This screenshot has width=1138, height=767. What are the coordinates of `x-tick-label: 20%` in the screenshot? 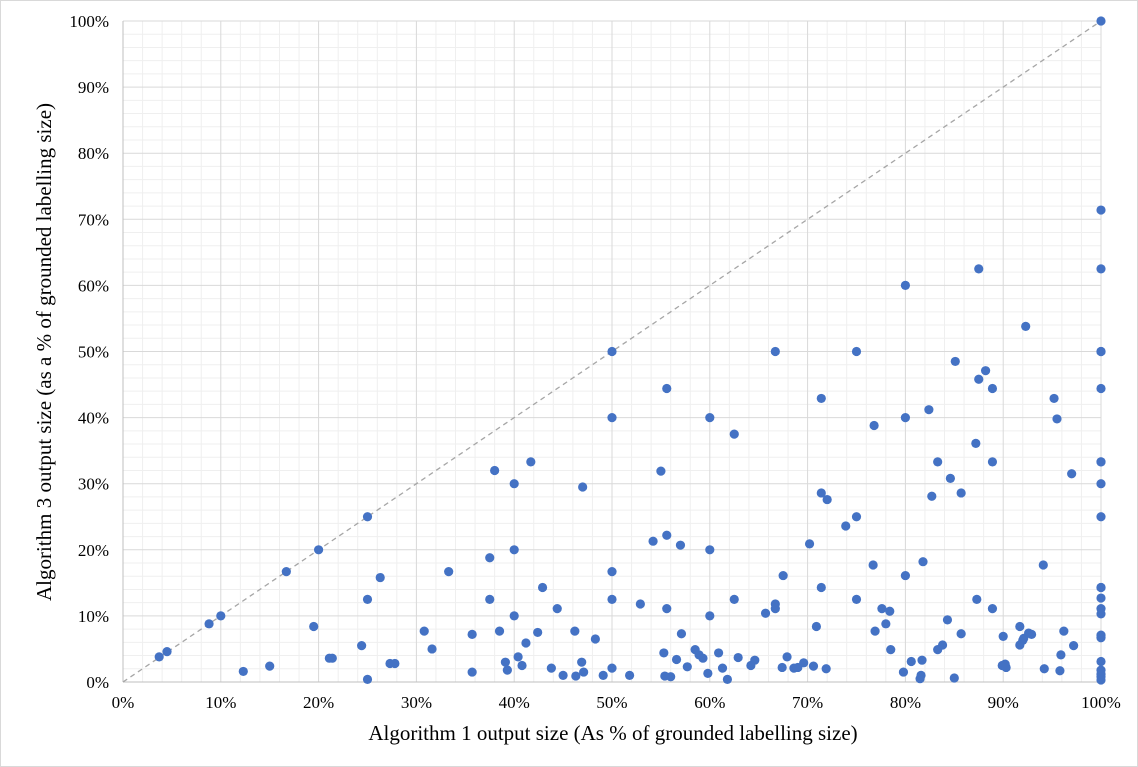 It's located at (318, 702).